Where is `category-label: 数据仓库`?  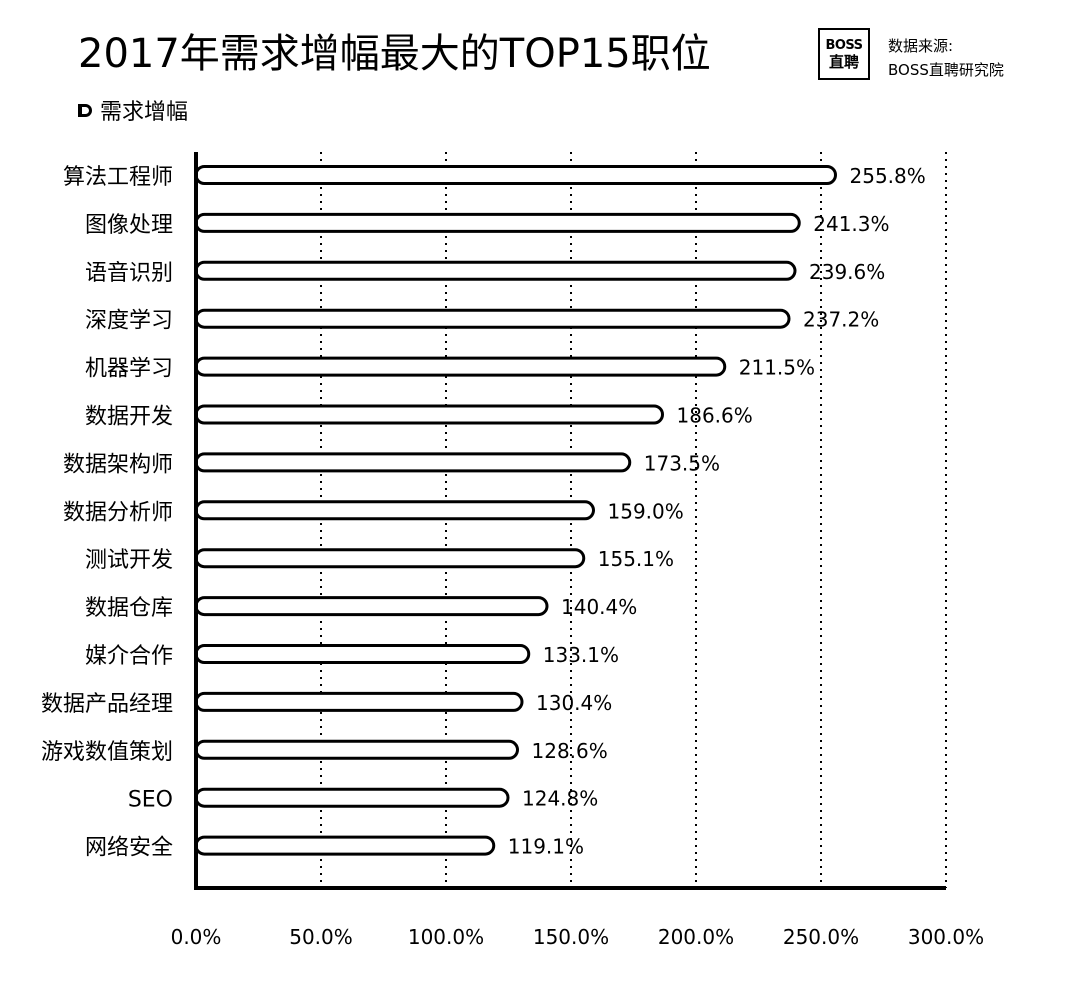
category-label: 数据仓库 is located at coordinates (129, 608).